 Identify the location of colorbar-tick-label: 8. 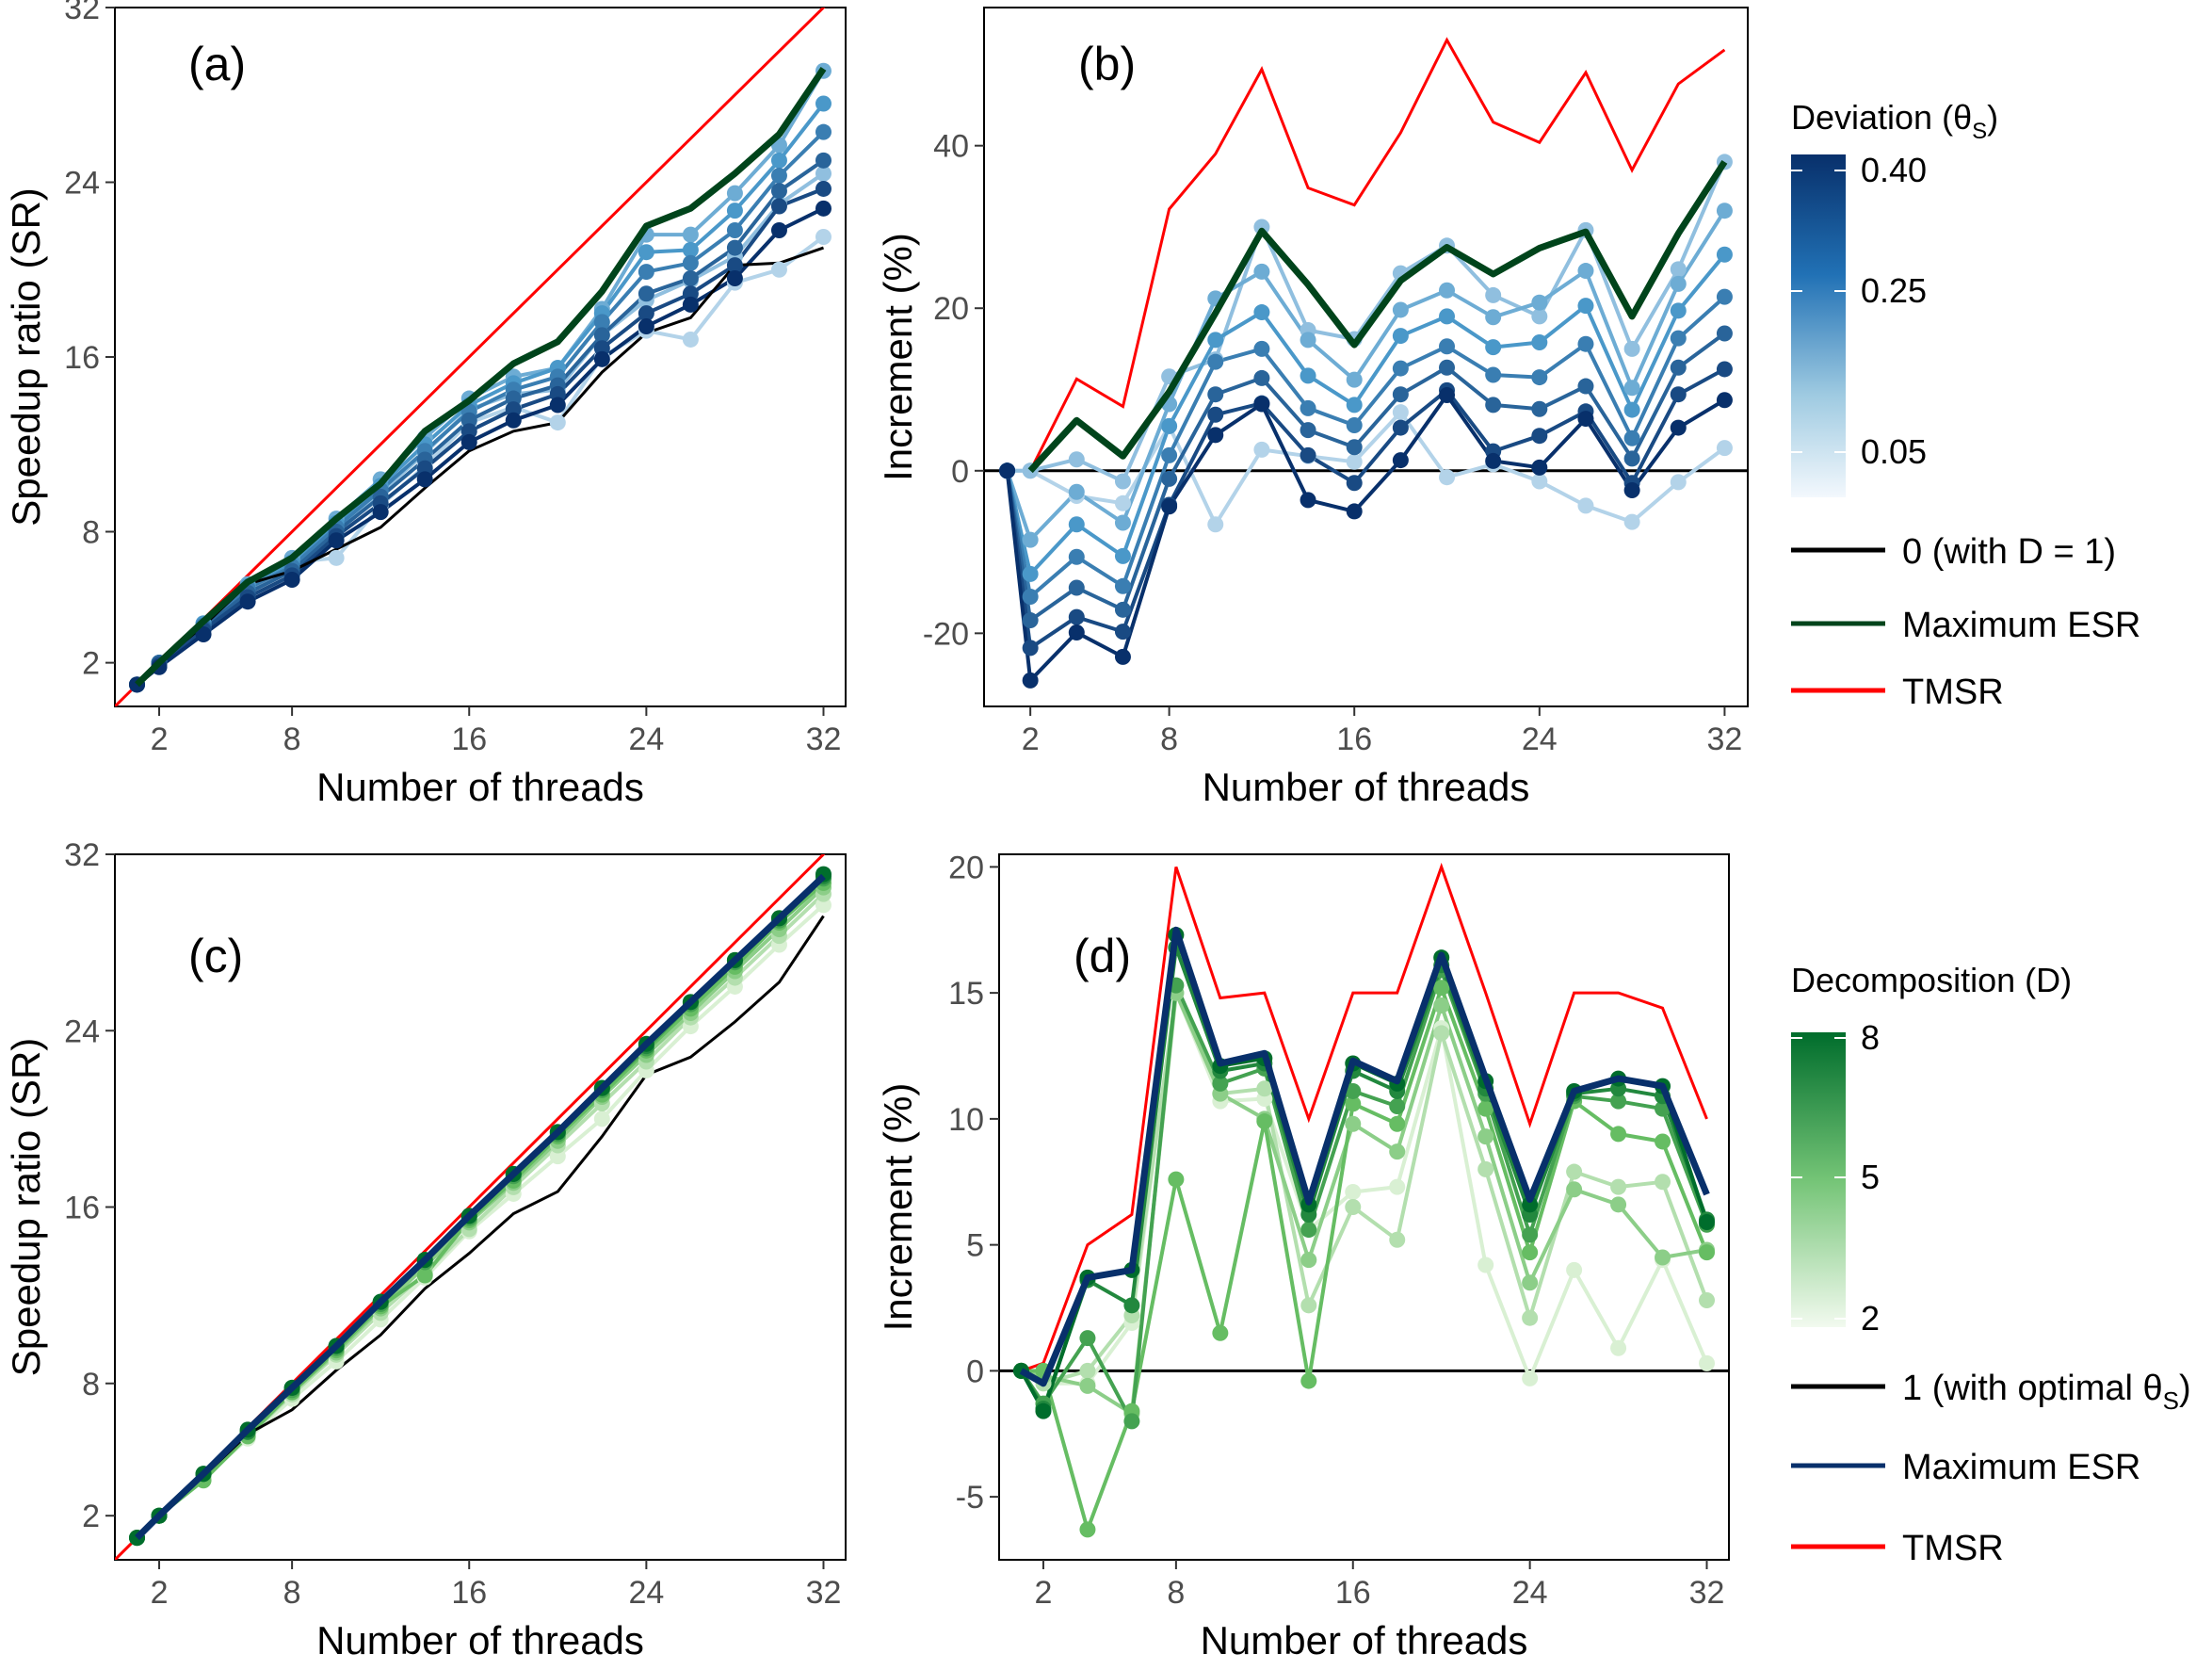
(1870, 1037).